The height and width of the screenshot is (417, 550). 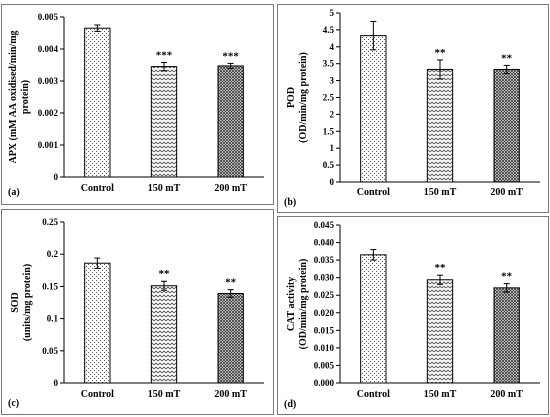 What do you see at coordinates (48, 113) in the screenshot?
I see `y-tick-label: 0.002` at bounding box center [48, 113].